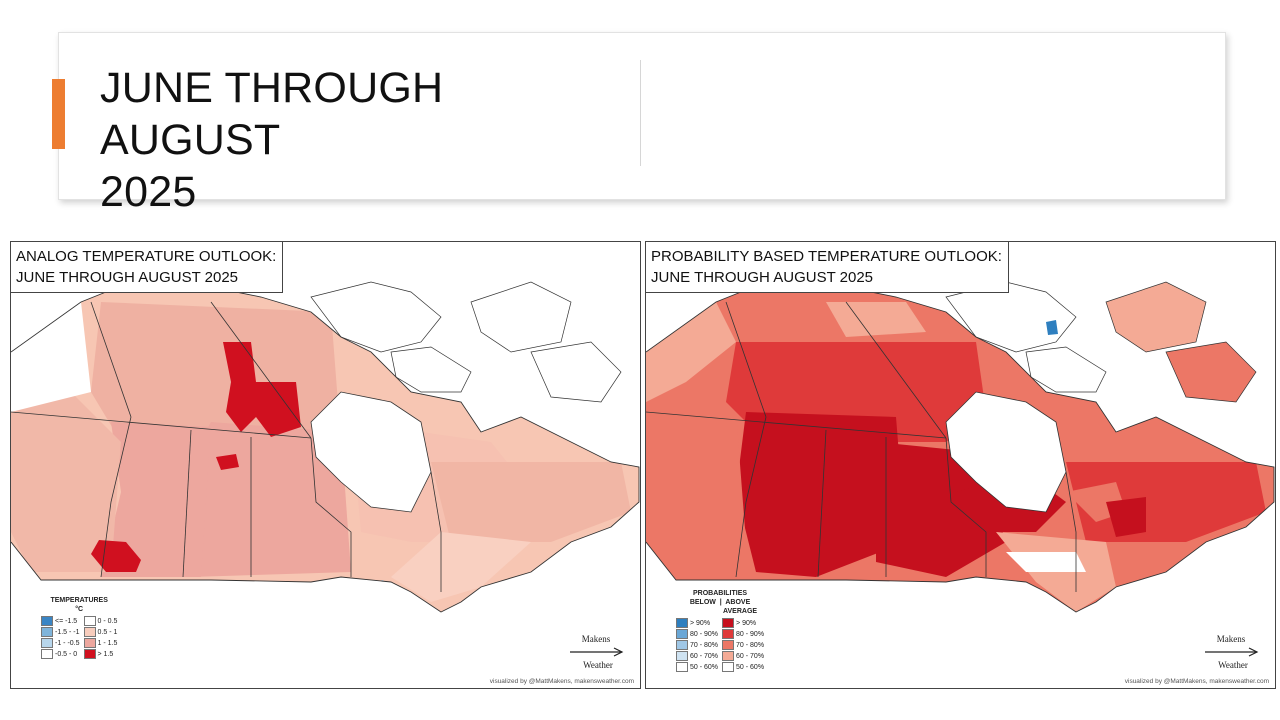 This screenshot has width=1280, height=720. I want to click on analog-legend-label: -1.5 - -1, so click(67, 632).